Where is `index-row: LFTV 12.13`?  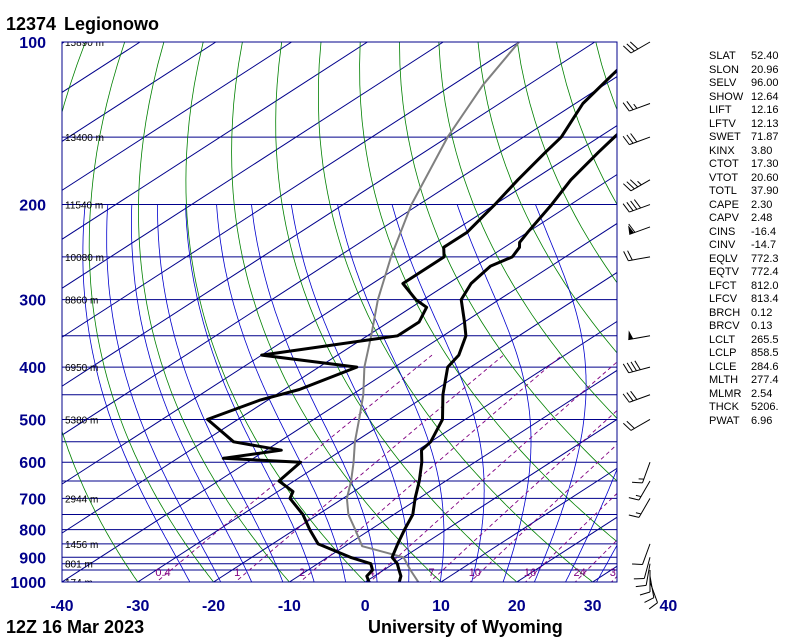 index-row: LFTV 12.13 is located at coordinates (754, 125).